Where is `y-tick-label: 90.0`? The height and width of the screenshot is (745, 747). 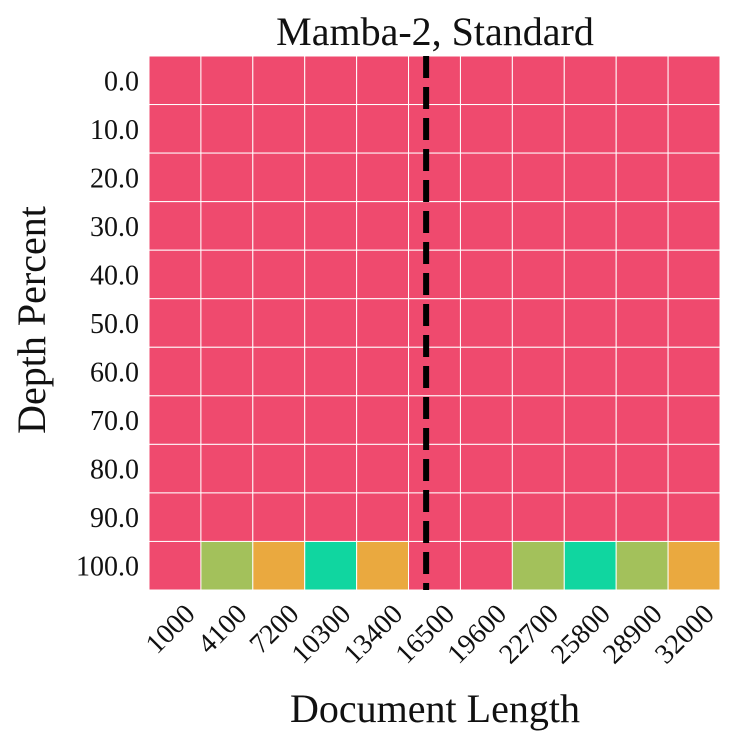
y-tick-label: 90.0 is located at coordinates (114, 518).